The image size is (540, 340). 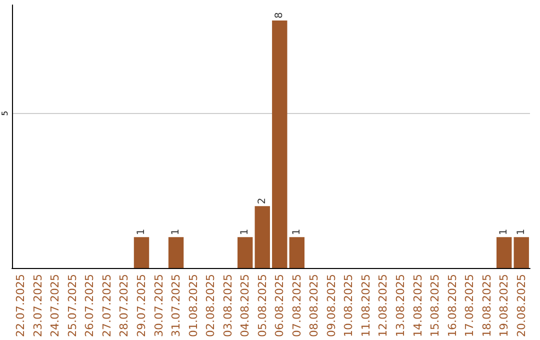 What do you see at coordinates (37, 306) in the screenshot?
I see `x-tick-label: 23.07.2025` at bounding box center [37, 306].